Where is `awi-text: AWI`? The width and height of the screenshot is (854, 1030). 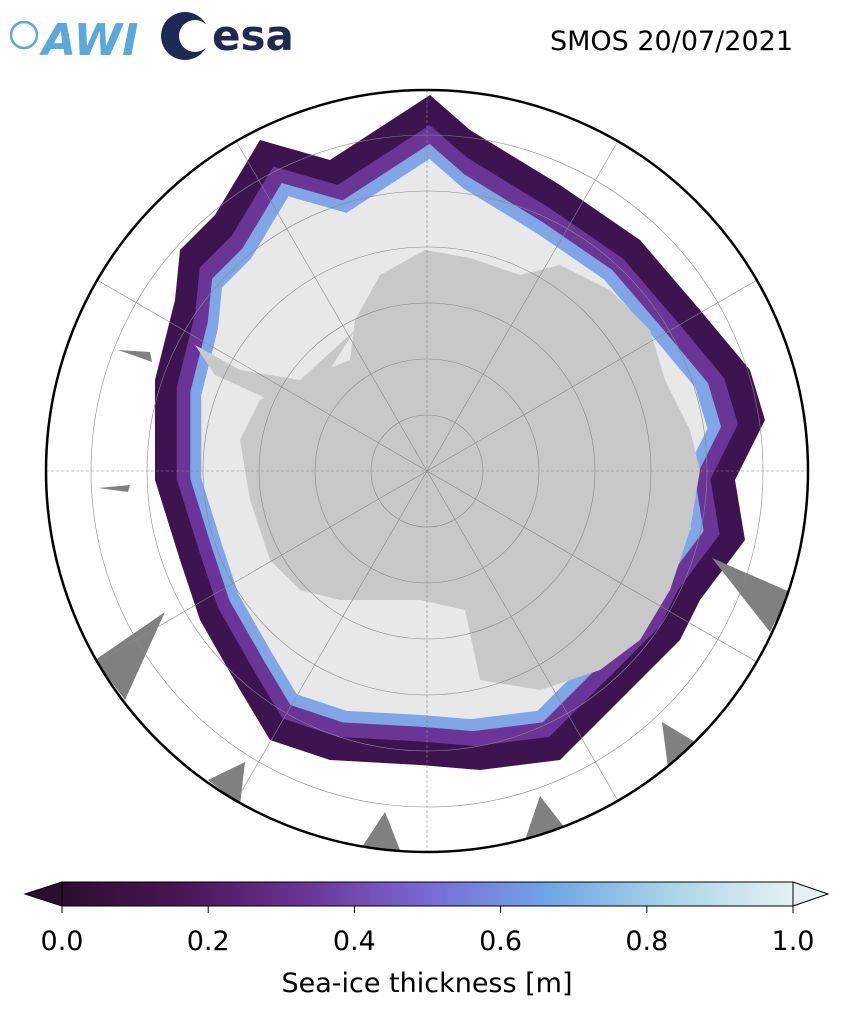
awi-text: AWI is located at coordinates (89, 40).